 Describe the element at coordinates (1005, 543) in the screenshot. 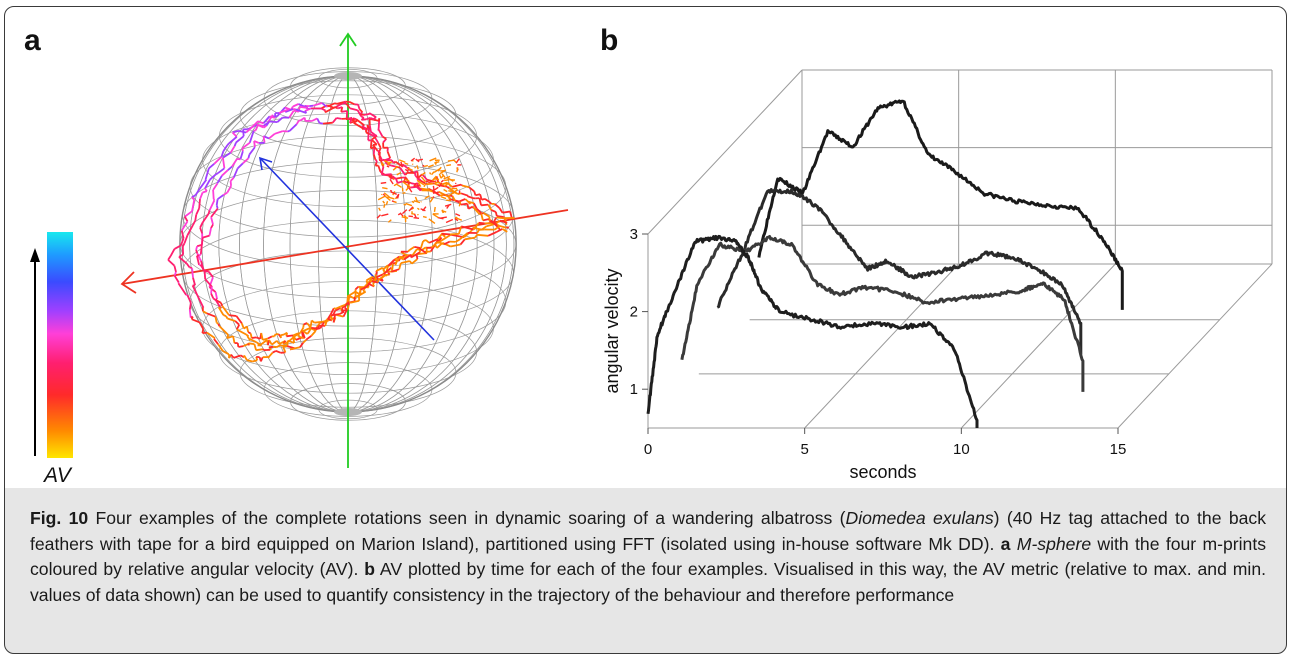

I see `caption-a-label: a` at that location.